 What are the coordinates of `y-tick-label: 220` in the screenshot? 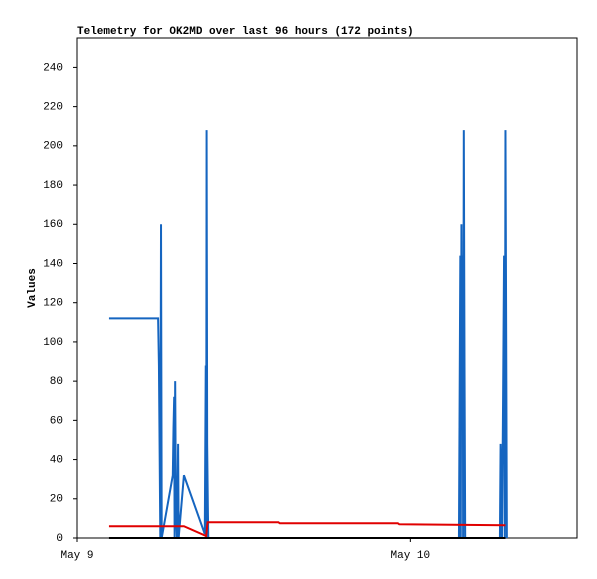 It's located at (53, 108).